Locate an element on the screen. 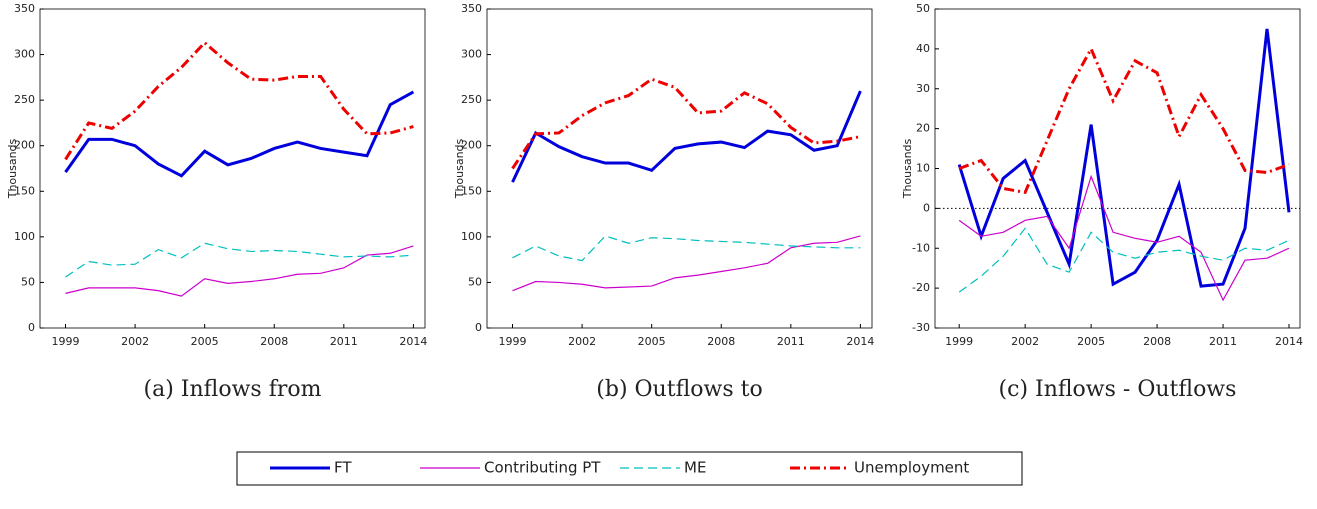 Image resolution: width=1317 pixels, height=509 pixels. y-tick-label: 20 is located at coordinates (923, 128).